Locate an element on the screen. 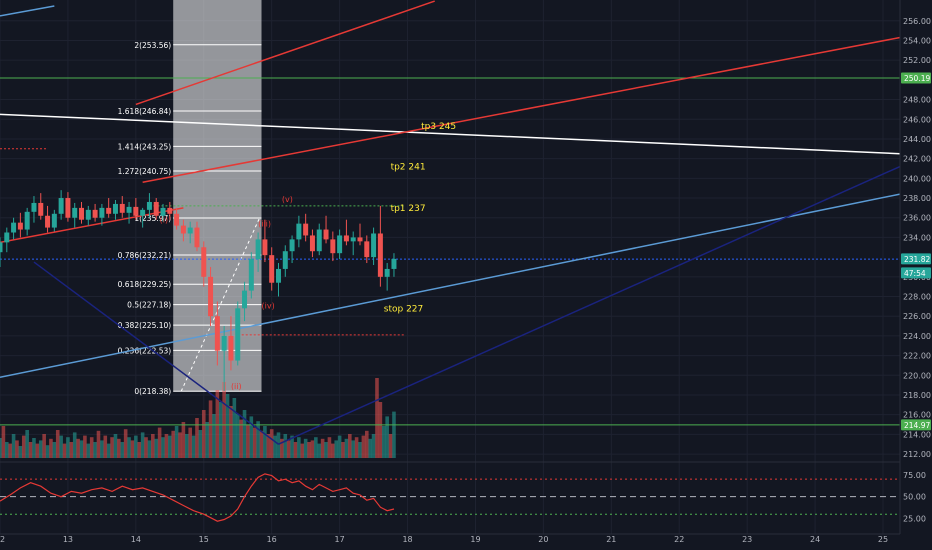 This screenshot has height=550, width=932. rsi-tick-label: 50.00 is located at coordinates (914, 497).